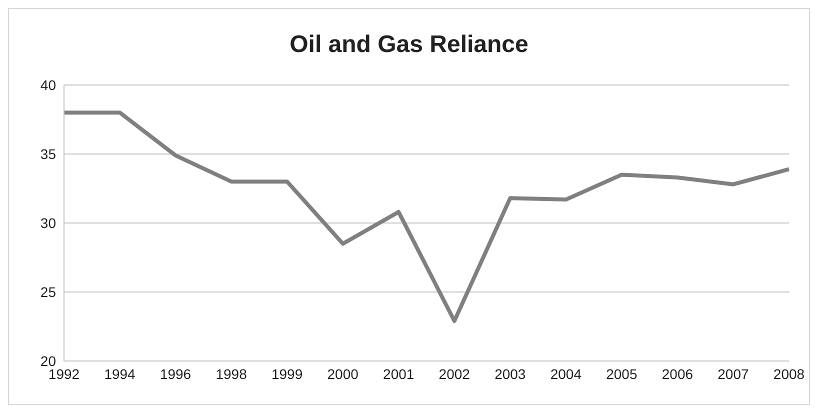 The height and width of the screenshot is (413, 818). Describe the element at coordinates (232, 374) in the screenshot. I see `x-tick-label: 1998` at that location.